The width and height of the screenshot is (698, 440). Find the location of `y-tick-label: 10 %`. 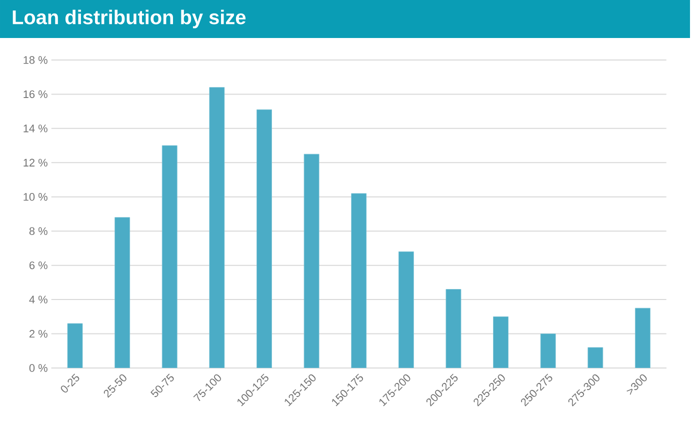

y-tick-label: 10 % is located at coordinates (36, 197).